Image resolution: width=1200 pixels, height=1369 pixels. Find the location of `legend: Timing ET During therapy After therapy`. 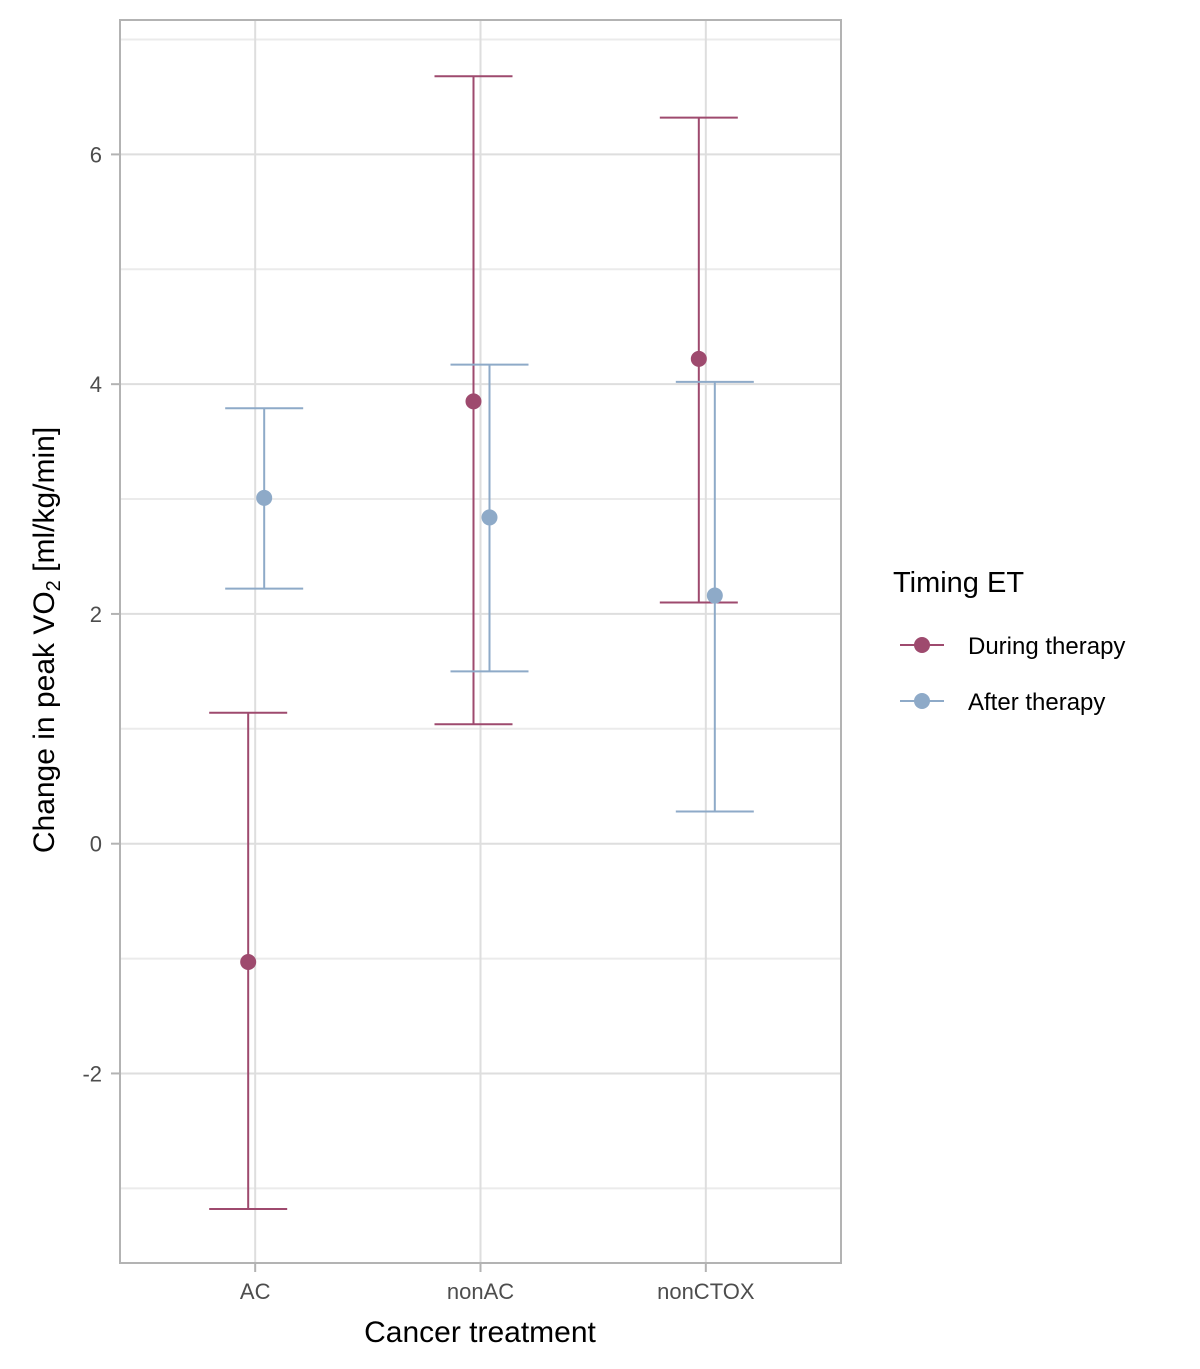

legend: Timing ET During therapy After therapy is located at coordinates (1009, 641).